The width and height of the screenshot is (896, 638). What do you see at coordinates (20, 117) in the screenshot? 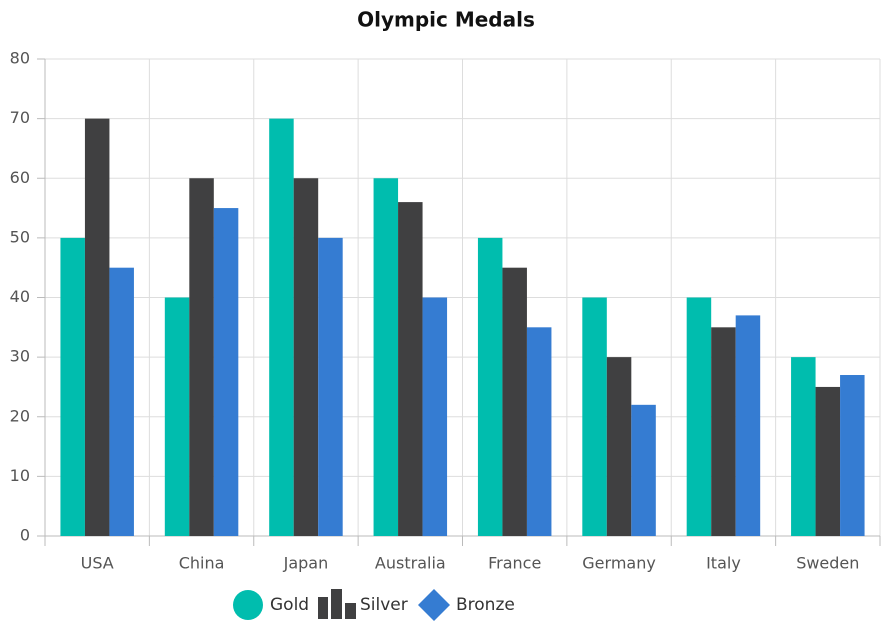
I see `y-tick-label: 70` at bounding box center [20, 117].